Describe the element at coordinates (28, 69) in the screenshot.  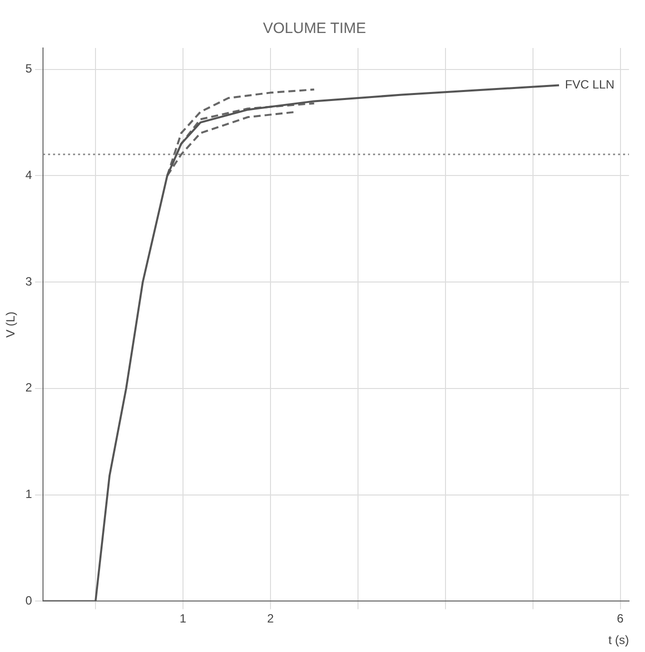
I see `y-tick-label: 5` at that location.